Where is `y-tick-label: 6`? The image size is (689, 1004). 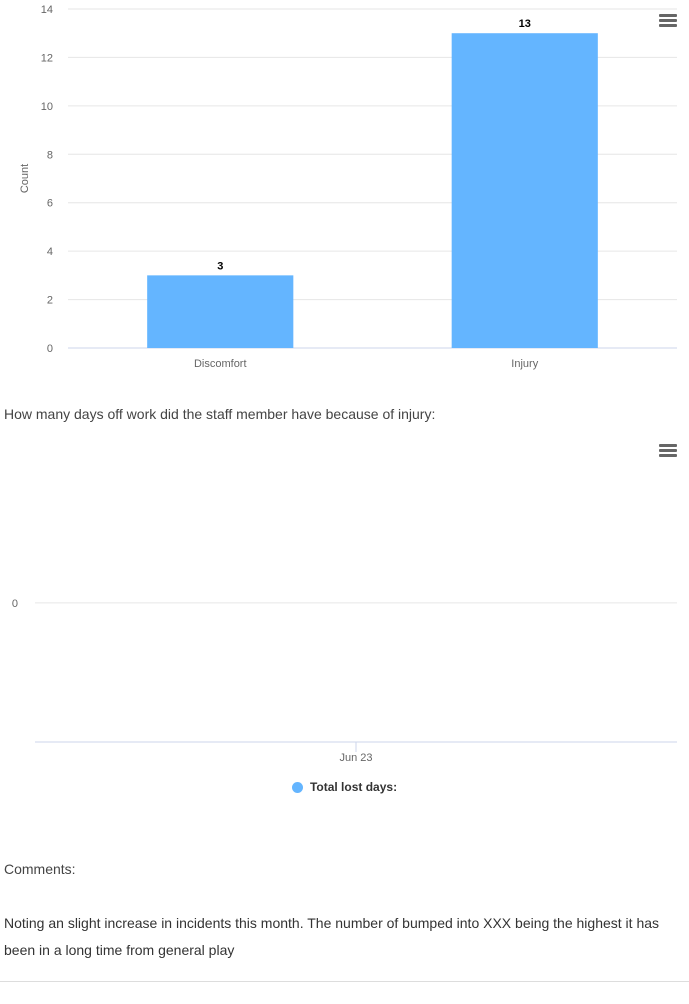 y-tick-label: 6 is located at coordinates (50, 204).